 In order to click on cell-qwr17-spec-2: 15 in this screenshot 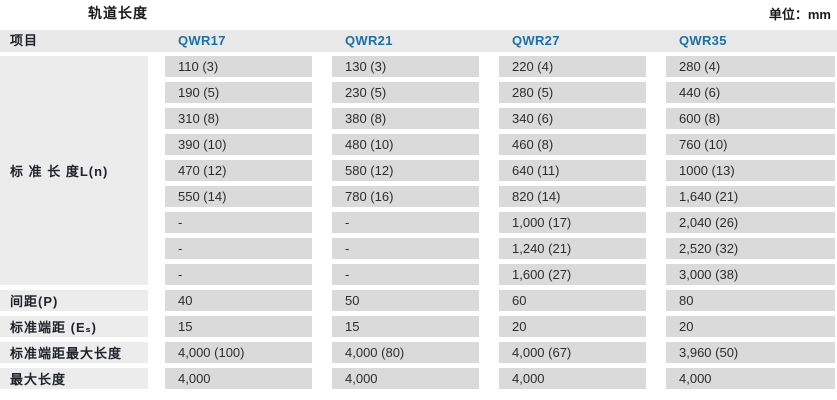, I will do `click(238, 326)`.